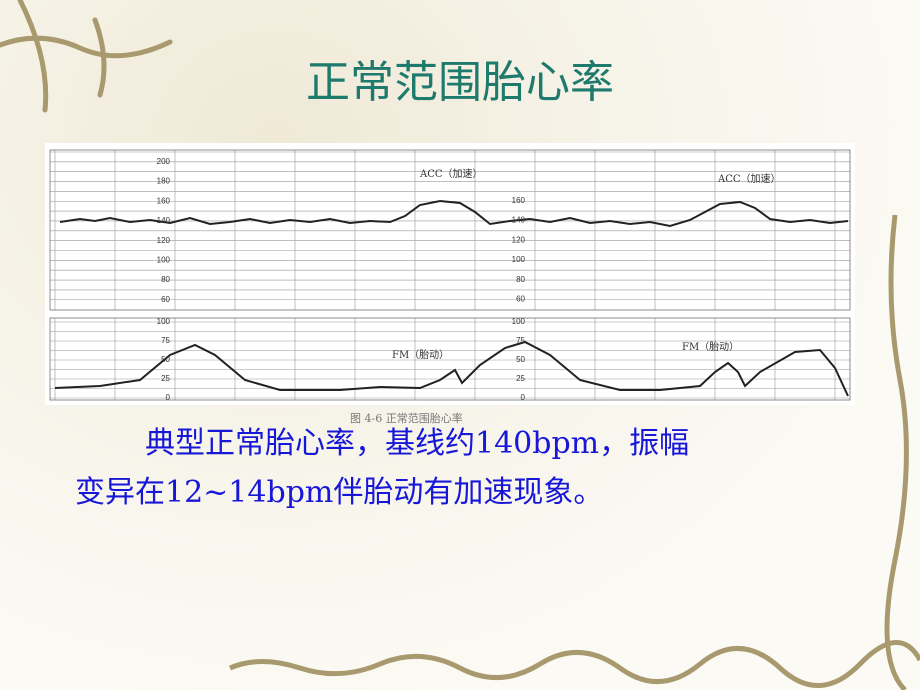 This screenshot has width=920, height=690. What do you see at coordinates (417, 443) in the screenshot?
I see `body-line: 典型正常胎心率，基线约140bpm，振幅` at bounding box center [417, 443].